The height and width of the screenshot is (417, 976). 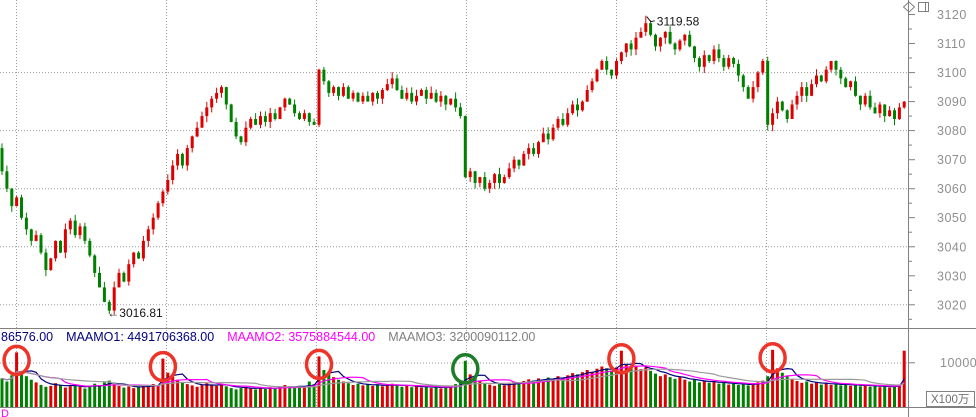 What do you see at coordinates (923, 7) in the screenshot?
I see `window-split-icon` at bounding box center [923, 7].